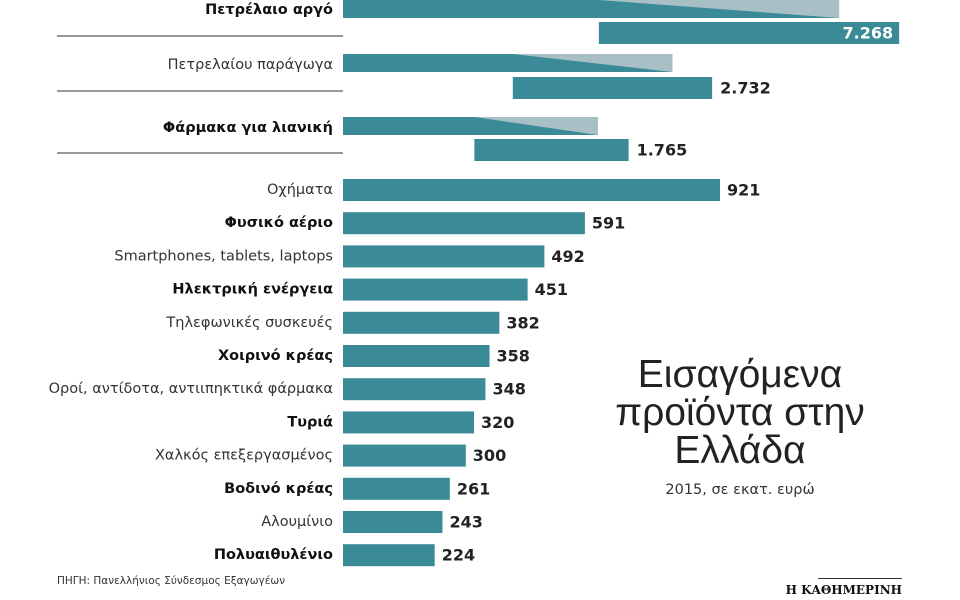 Image resolution: width=960 pixels, height=600 pixels. What do you see at coordinates (171, 581) in the screenshot?
I see `source-note: ΠΗΓΗ: Πανελλήνιος Σύνδεσμος Εξαγωγέων` at bounding box center [171, 581].